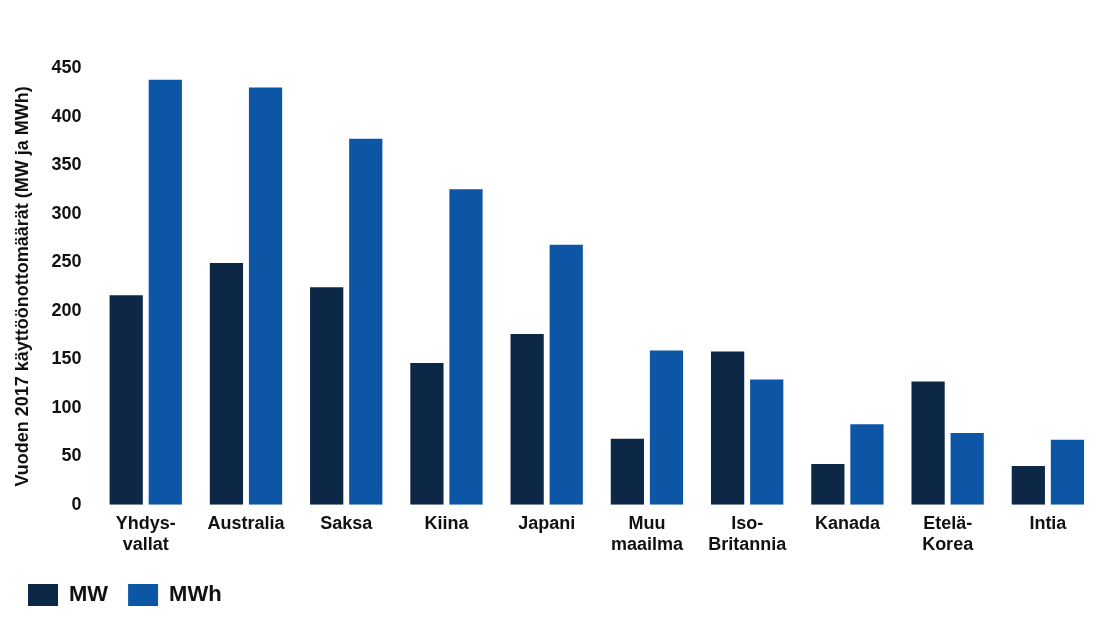 The height and width of the screenshot is (625, 1118). What do you see at coordinates (948, 533) in the screenshot?
I see `x-tick-label: Etelä- Korea` at bounding box center [948, 533].